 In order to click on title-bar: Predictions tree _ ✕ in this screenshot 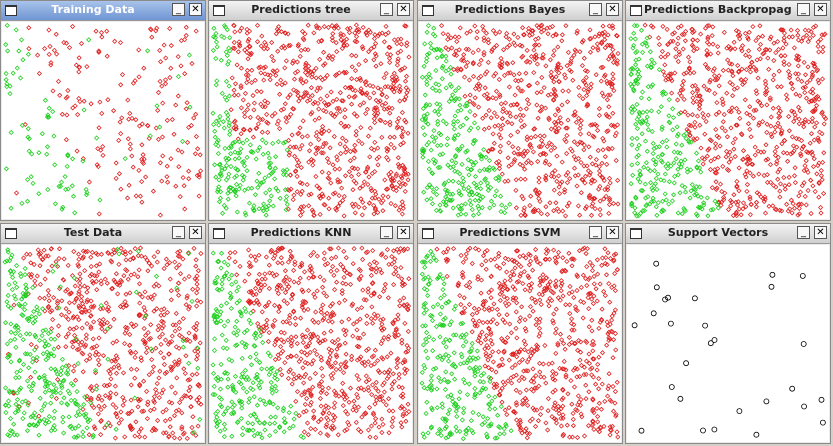, I will do `click(311, 11)`.